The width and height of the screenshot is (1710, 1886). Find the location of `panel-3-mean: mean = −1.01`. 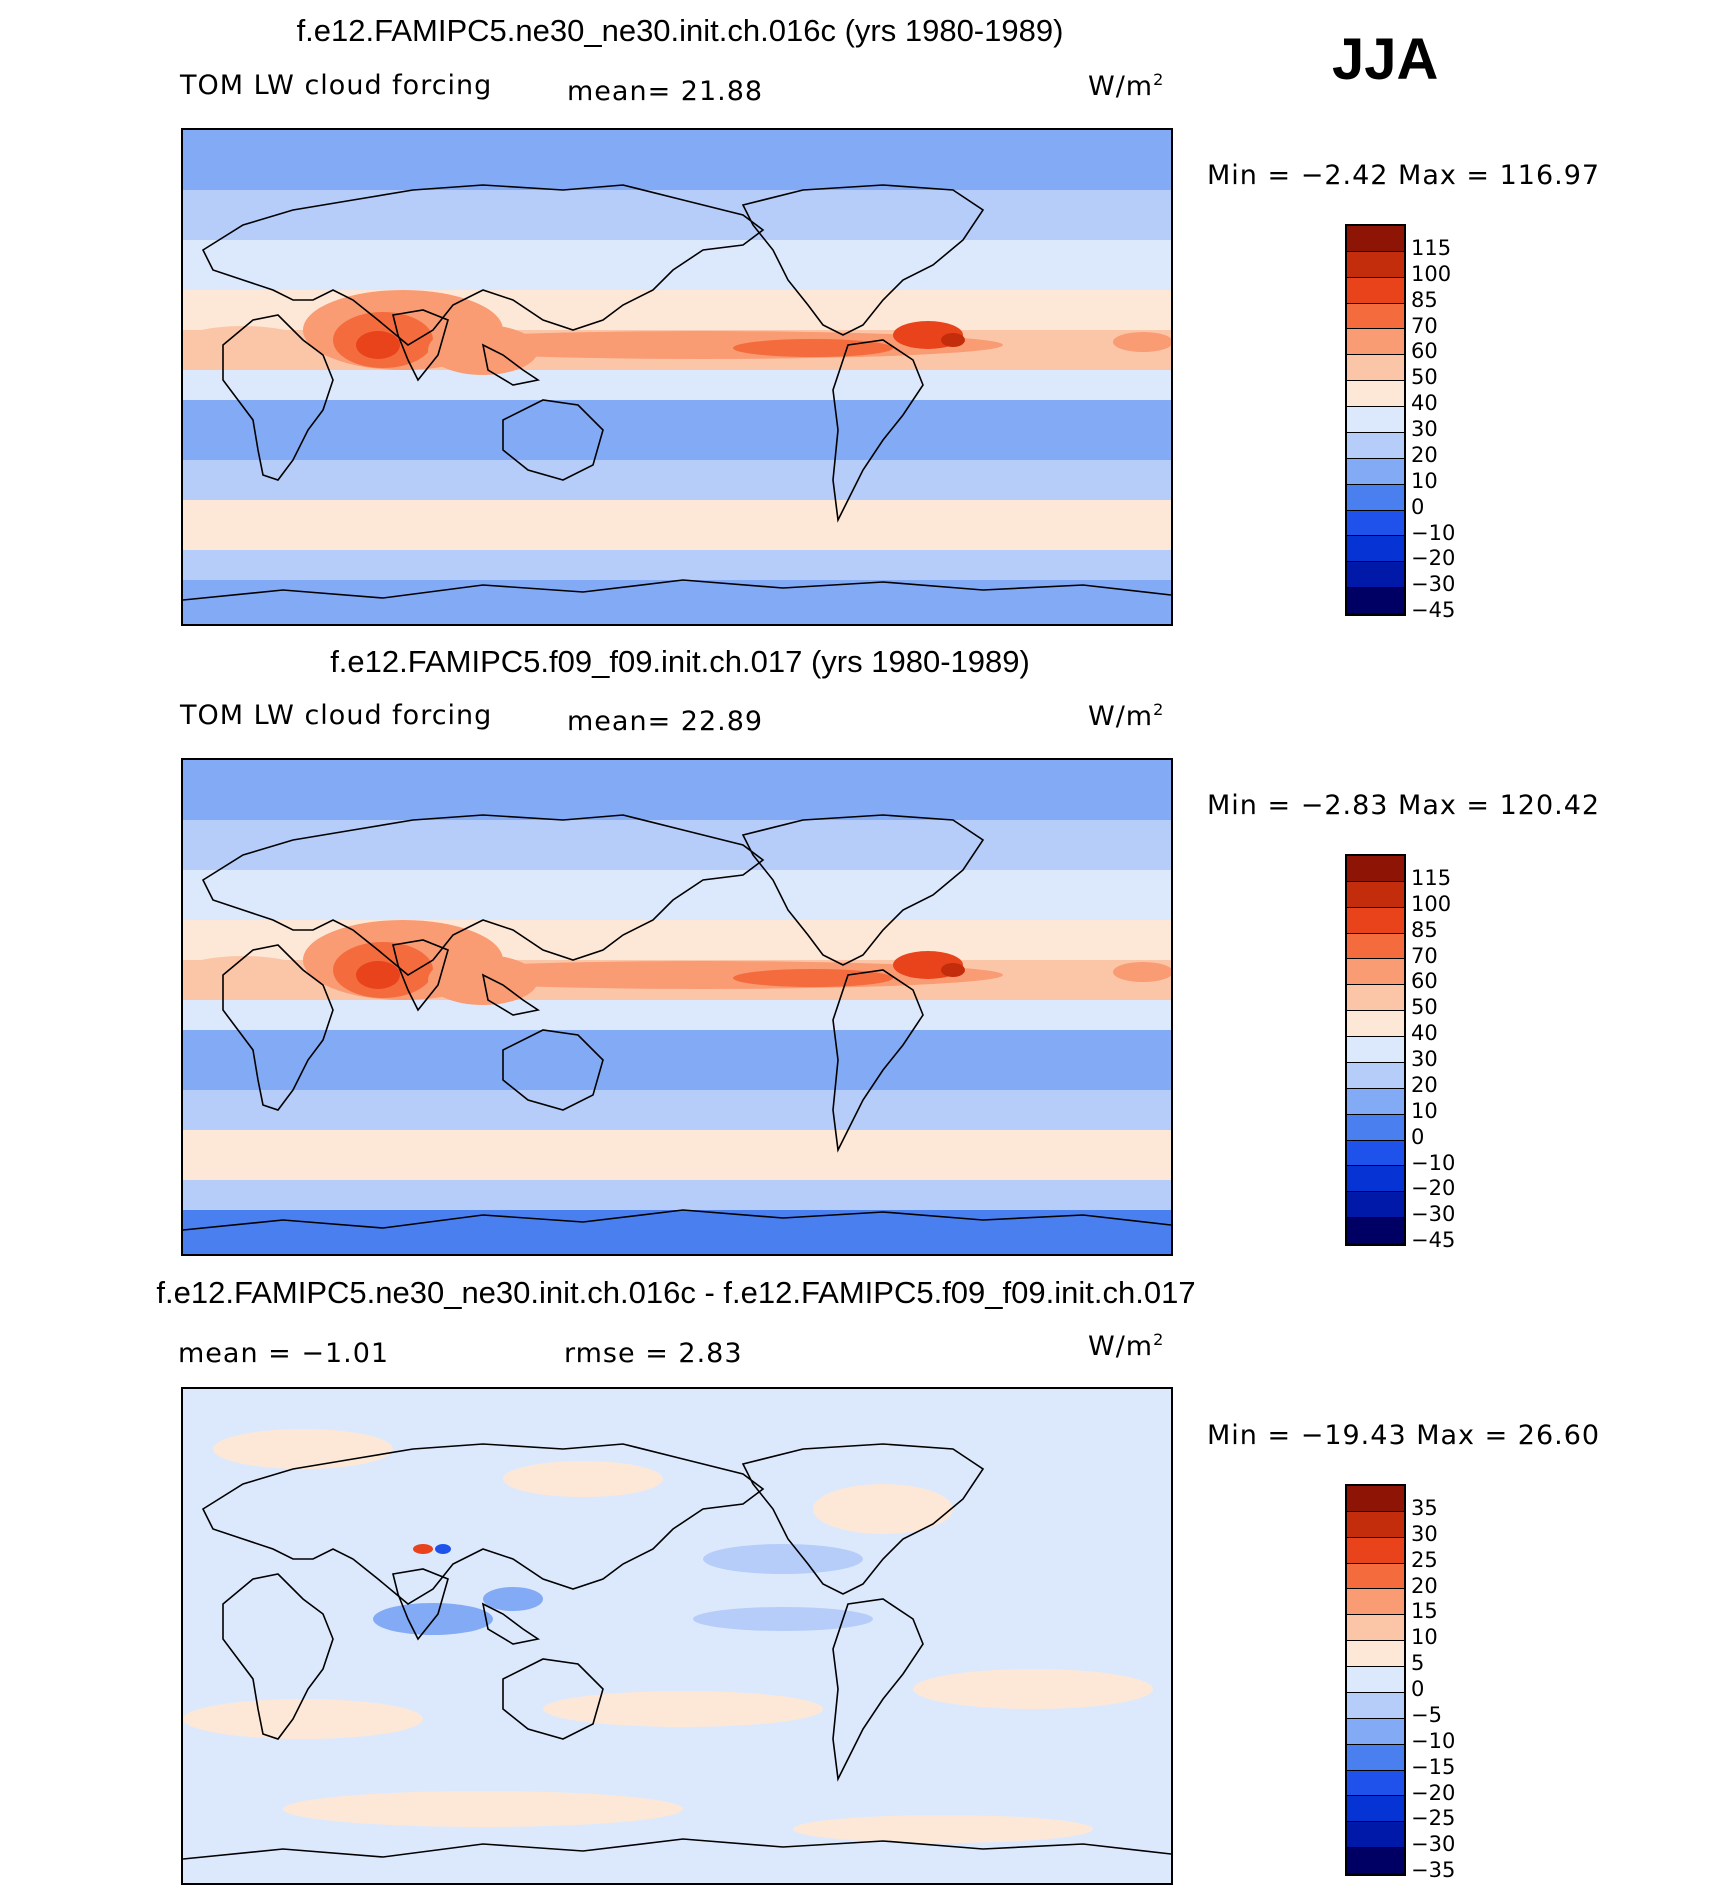

panel-3-mean: mean = −1.01 is located at coordinates (284, 1353).